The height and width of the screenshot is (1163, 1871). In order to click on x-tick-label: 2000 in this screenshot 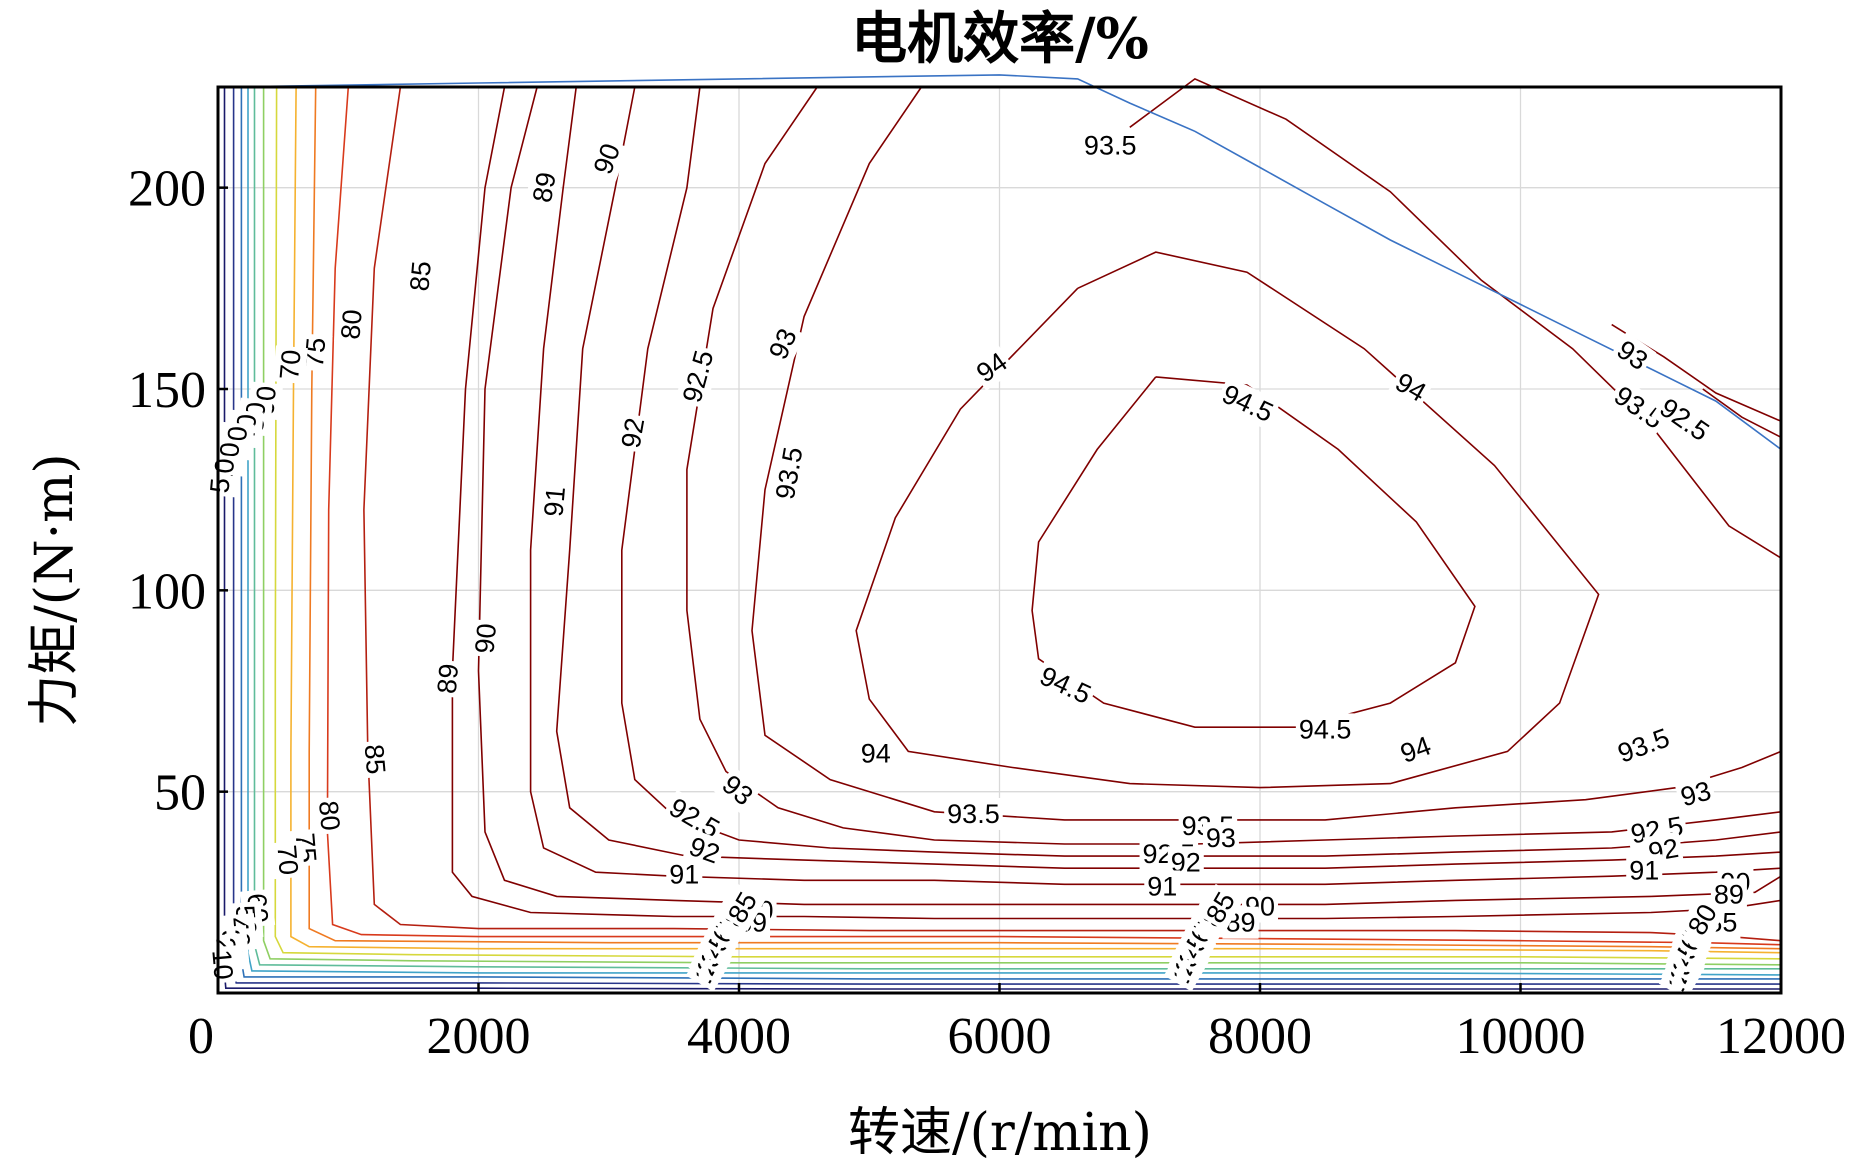, I will do `click(479, 1036)`.